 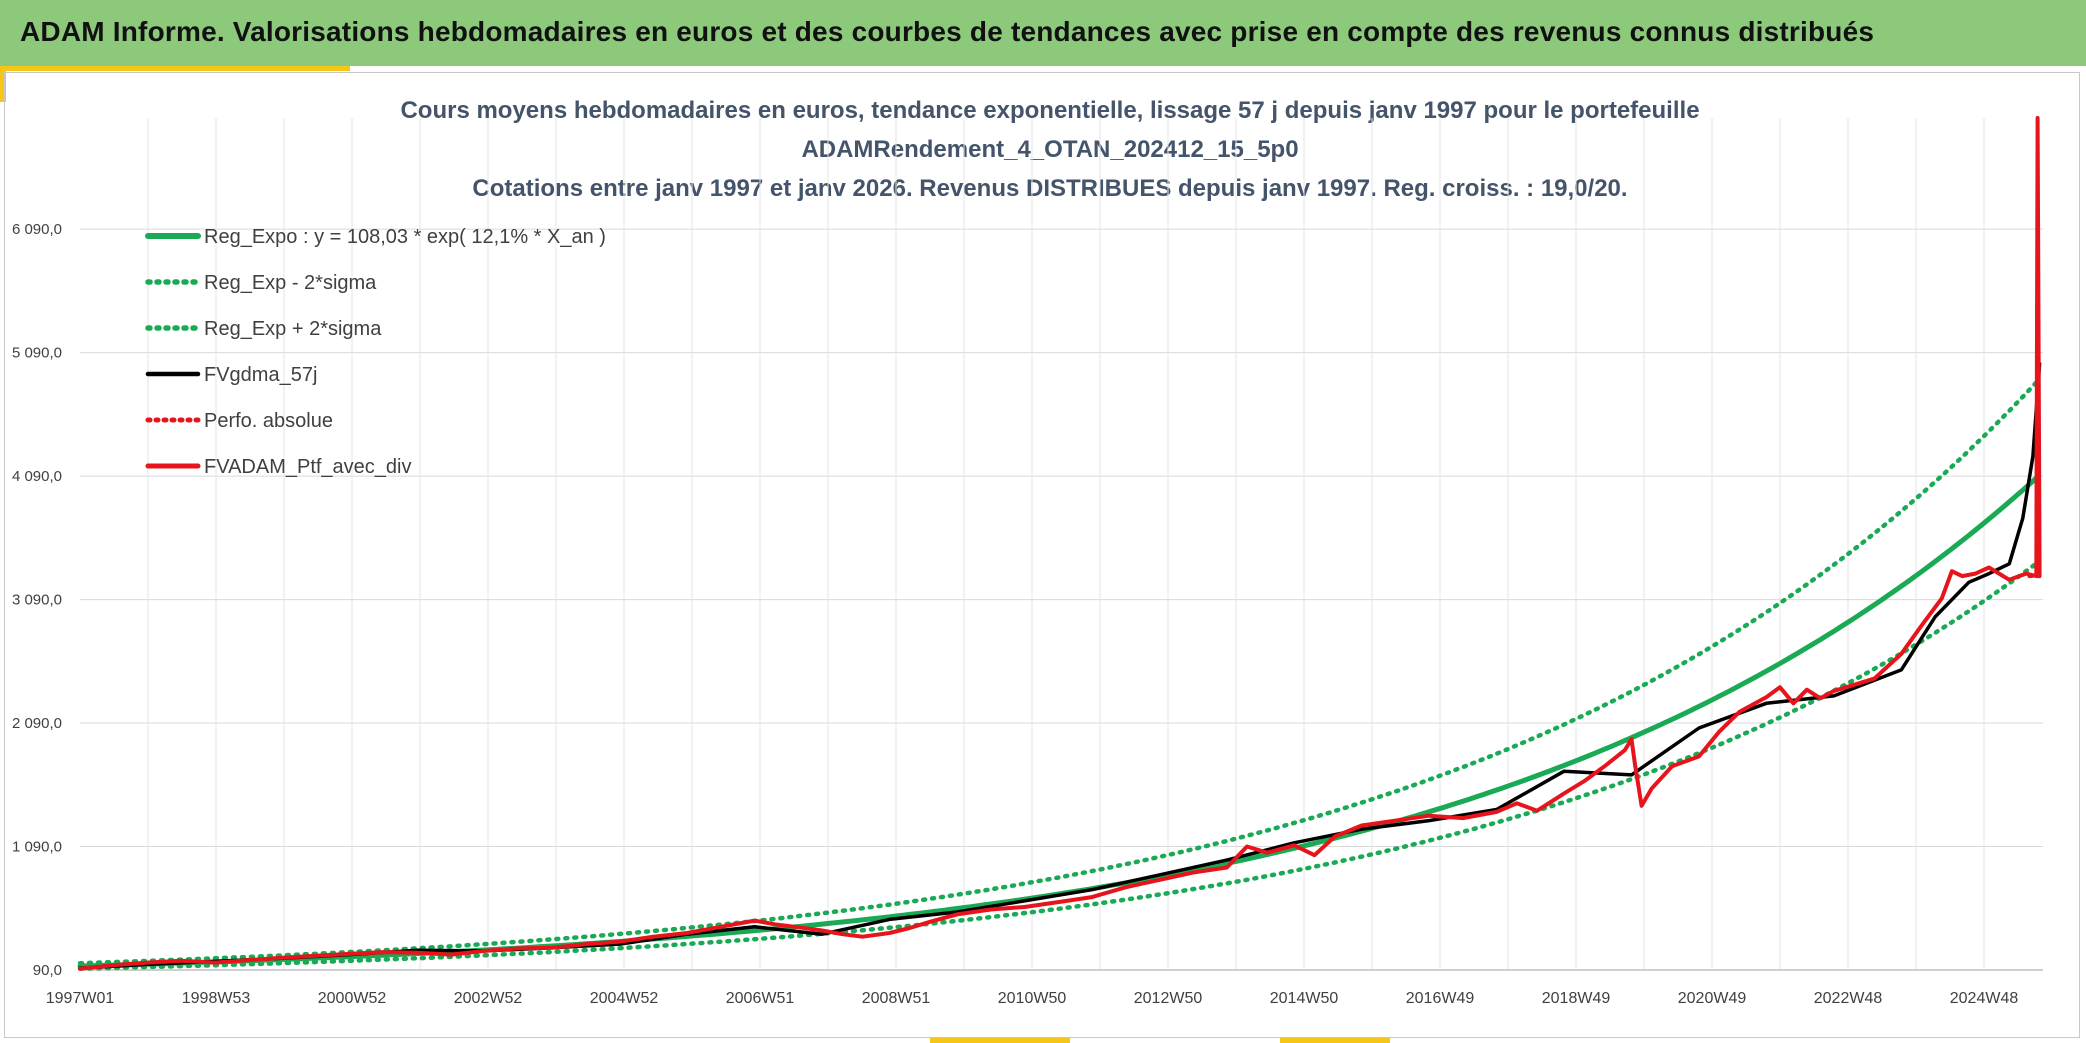 I want to click on x-tick-label: 2024W48, so click(x=1984, y=998).